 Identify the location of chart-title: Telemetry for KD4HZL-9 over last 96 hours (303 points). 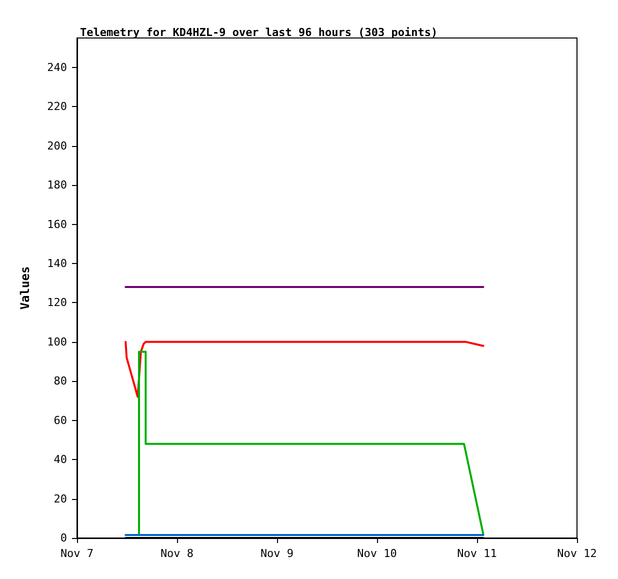
(259, 32).